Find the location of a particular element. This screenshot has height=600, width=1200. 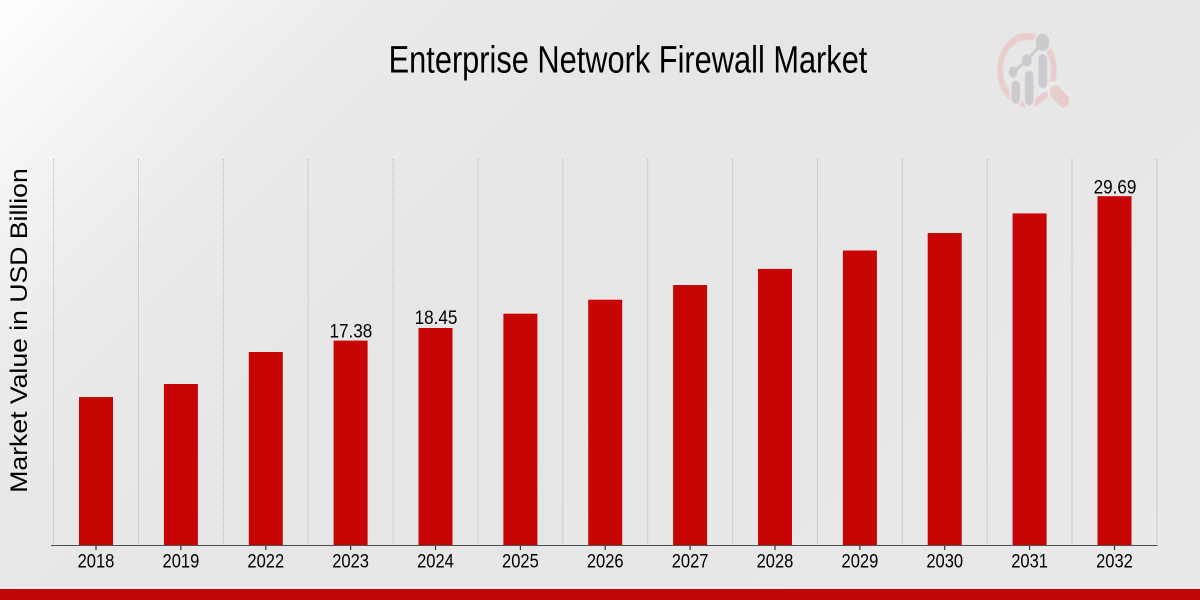

svg-text: 17.38 is located at coordinates (351, 330).